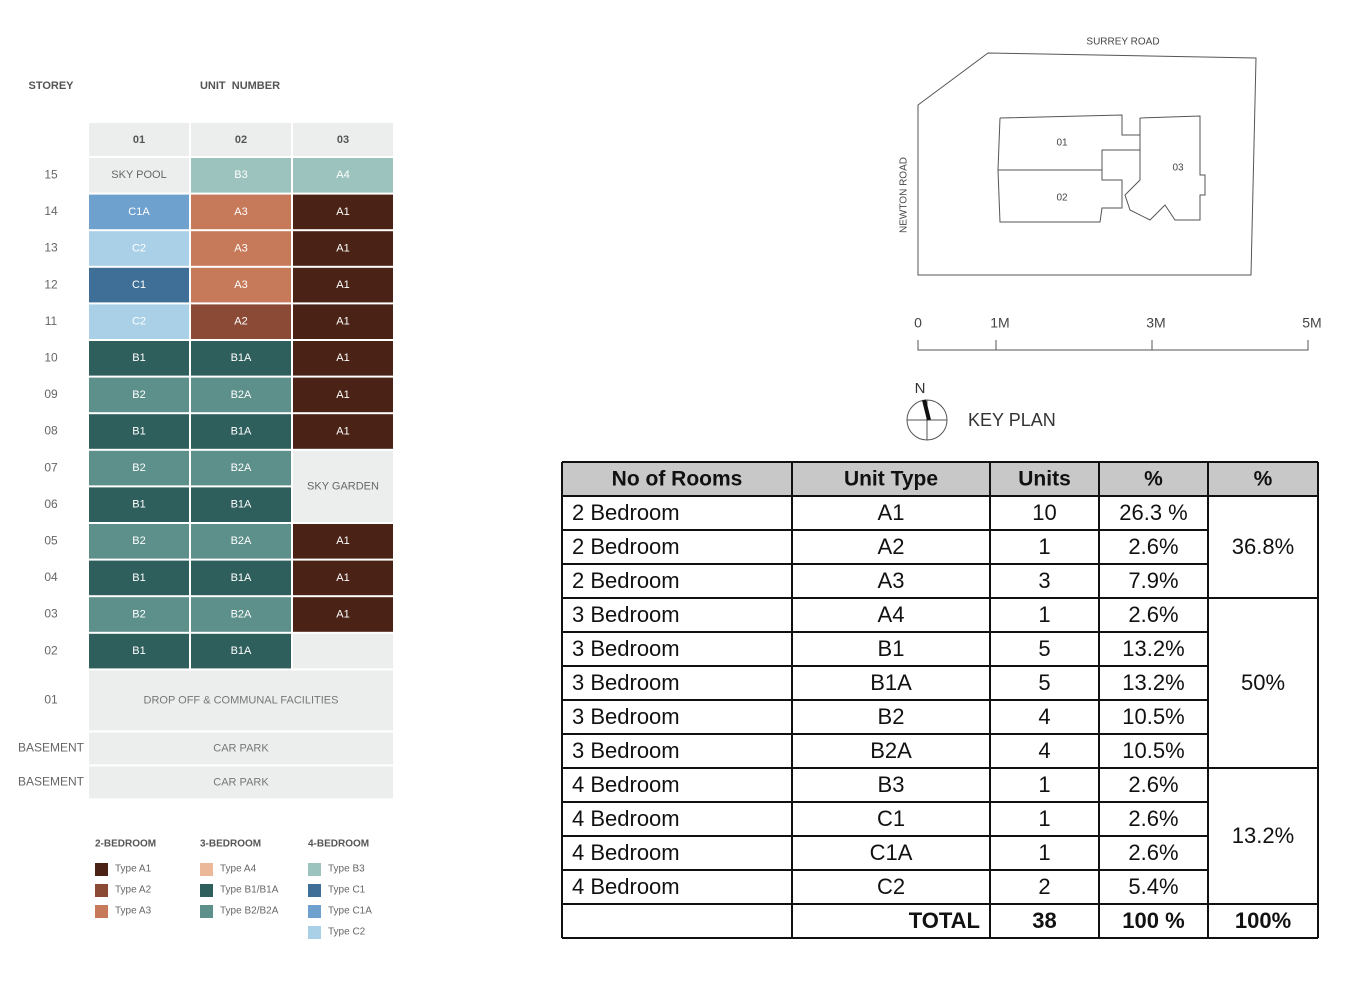 This screenshot has width=1360, height=1002. What do you see at coordinates (1062, 198) in the screenshot?
I see `block-label: 02` at bounding box center [1062, 198].